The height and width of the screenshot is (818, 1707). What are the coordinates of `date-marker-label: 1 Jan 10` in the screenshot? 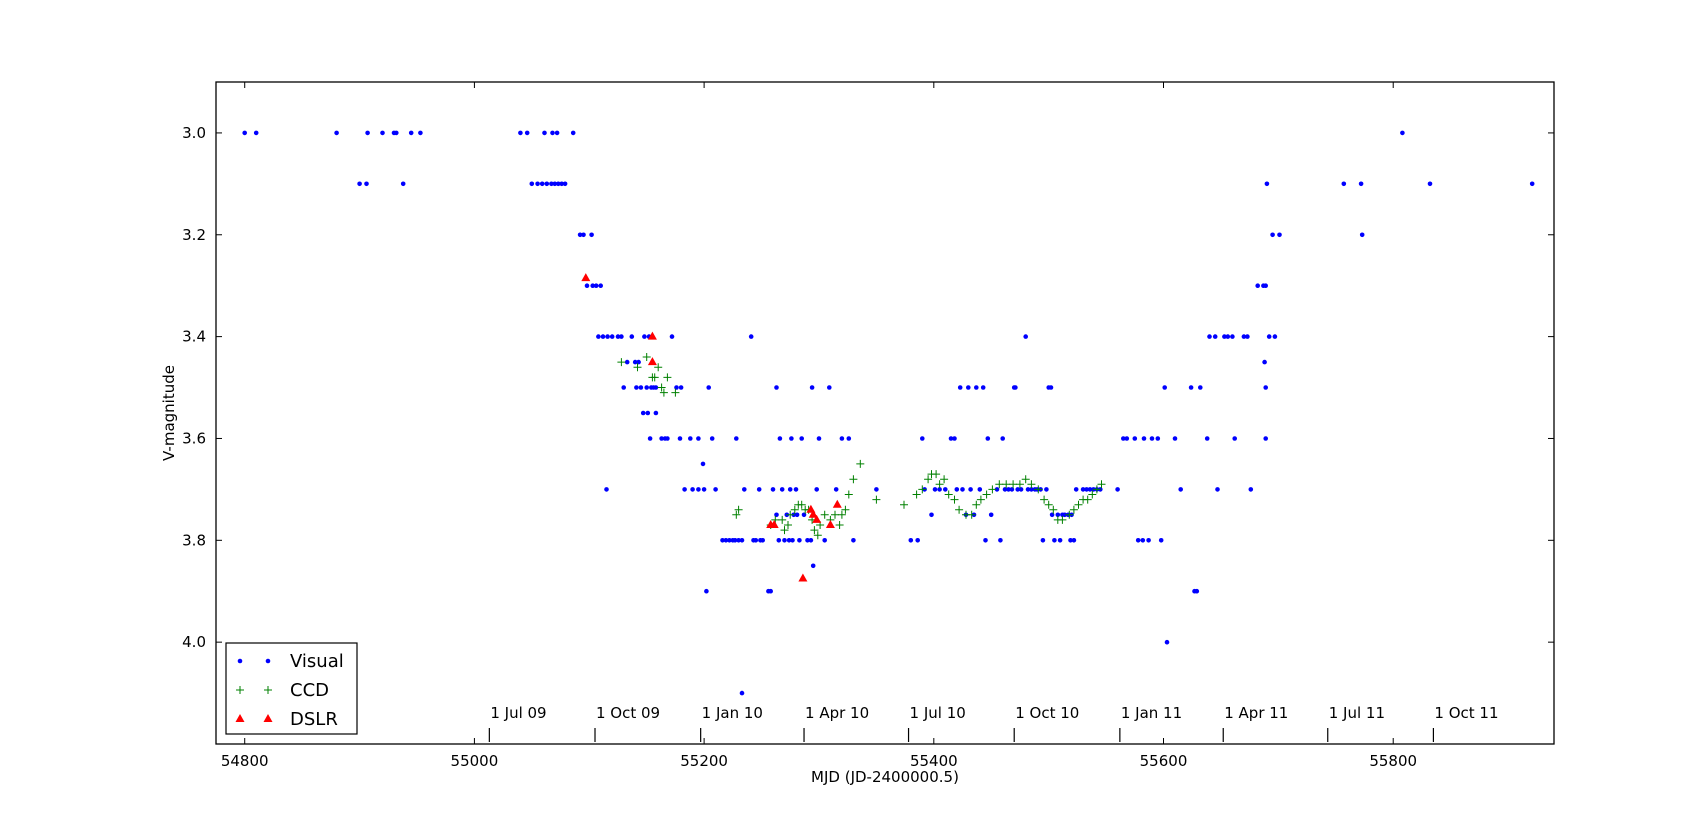 It's located at (732, 713).